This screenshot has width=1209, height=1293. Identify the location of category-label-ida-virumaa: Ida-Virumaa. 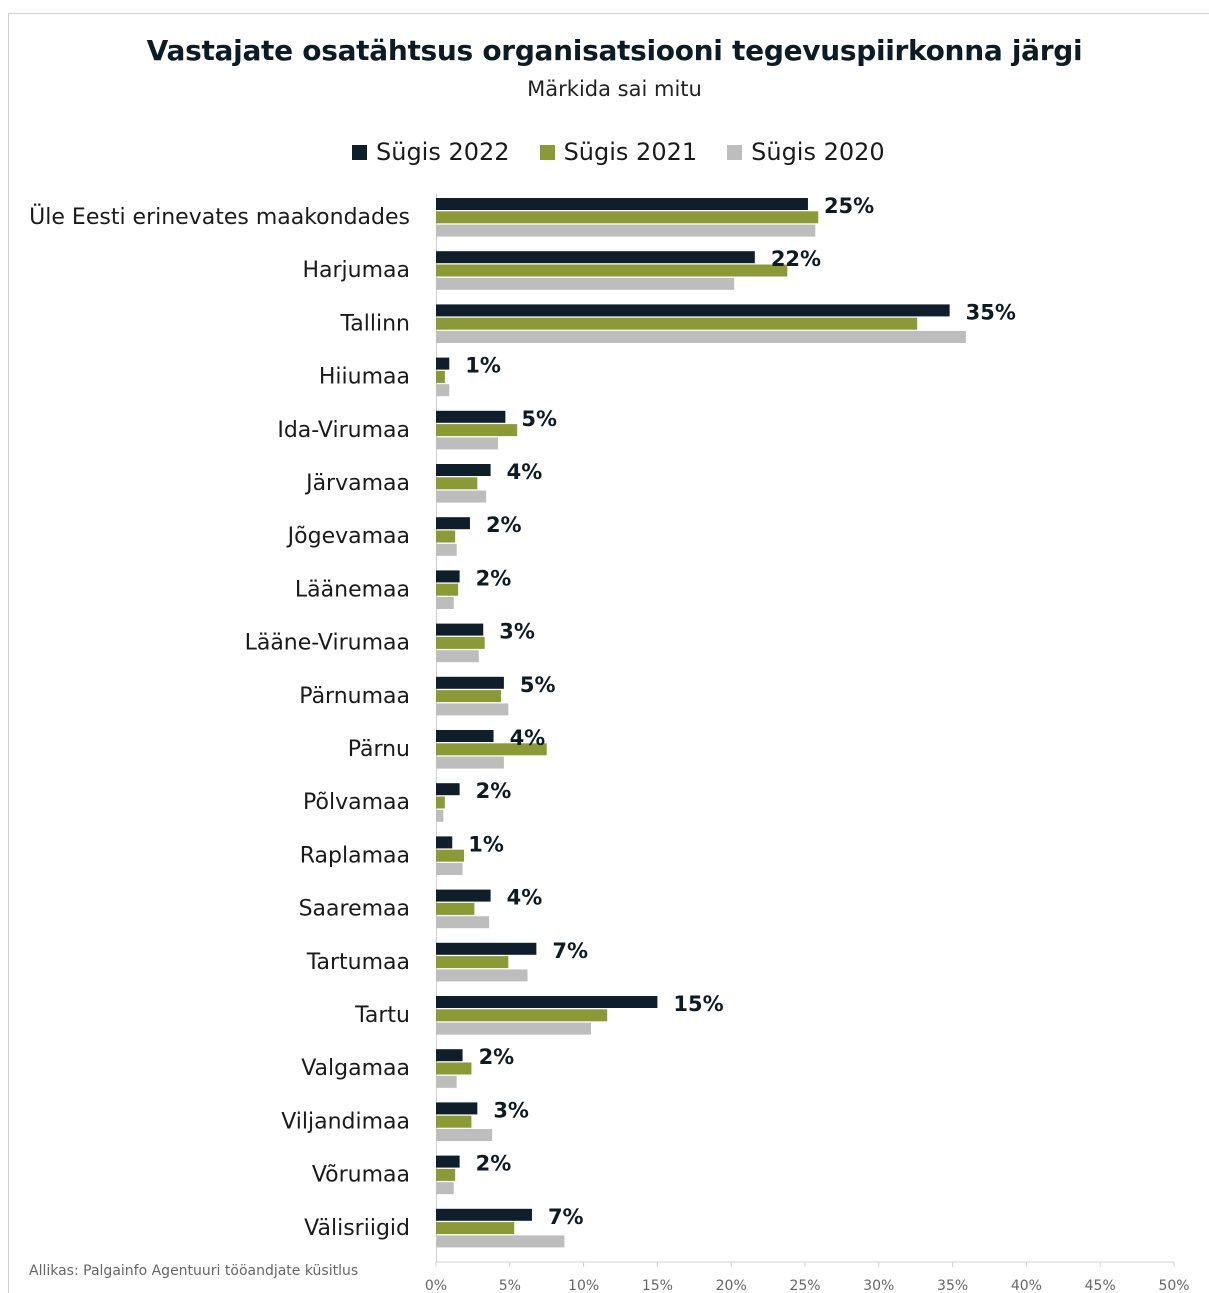
(343, 430).